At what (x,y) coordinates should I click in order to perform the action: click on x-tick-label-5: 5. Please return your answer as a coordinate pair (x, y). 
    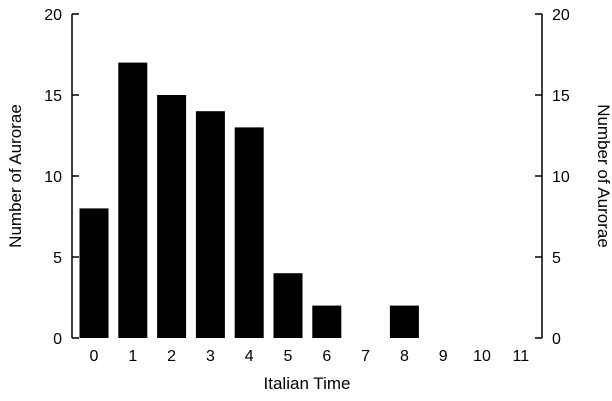
    Looking at the image, I should click on (288, 356).